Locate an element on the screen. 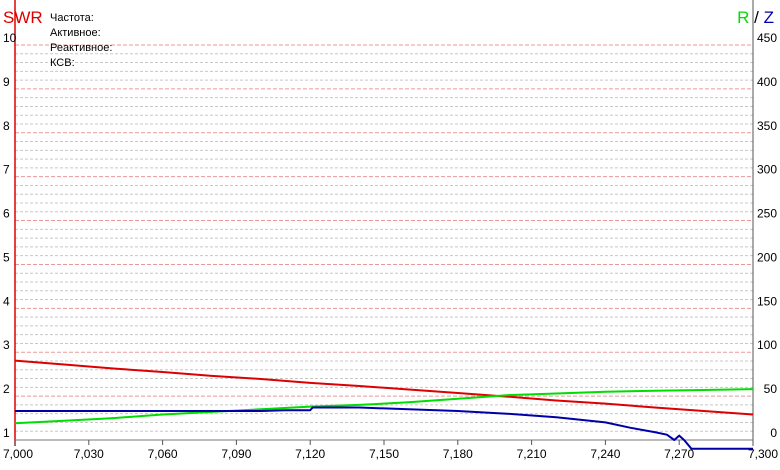 The image size is (780, 470). y-left-tick-label: 6 is located at coordinates (6, 214).